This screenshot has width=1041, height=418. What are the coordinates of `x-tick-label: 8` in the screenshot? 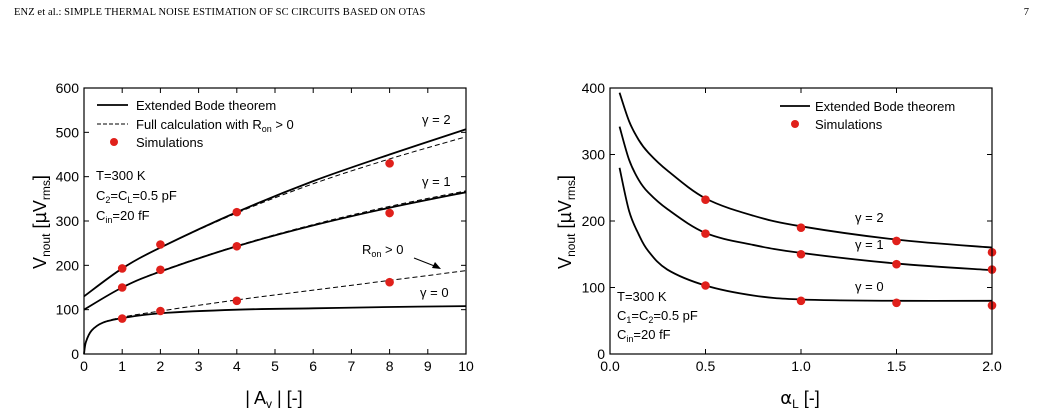 It's located at (390, 366).